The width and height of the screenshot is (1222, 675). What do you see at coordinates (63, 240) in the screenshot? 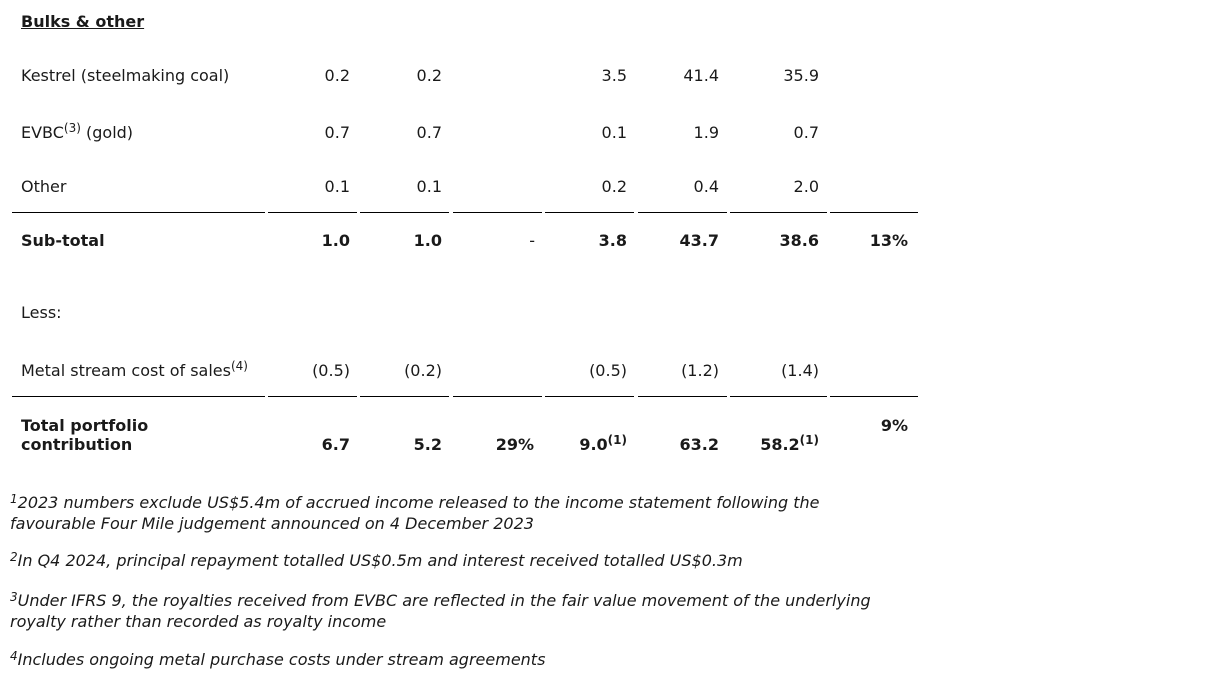
I see `row-label-subtotal: Sub-total` at bounding box center [63, 240].